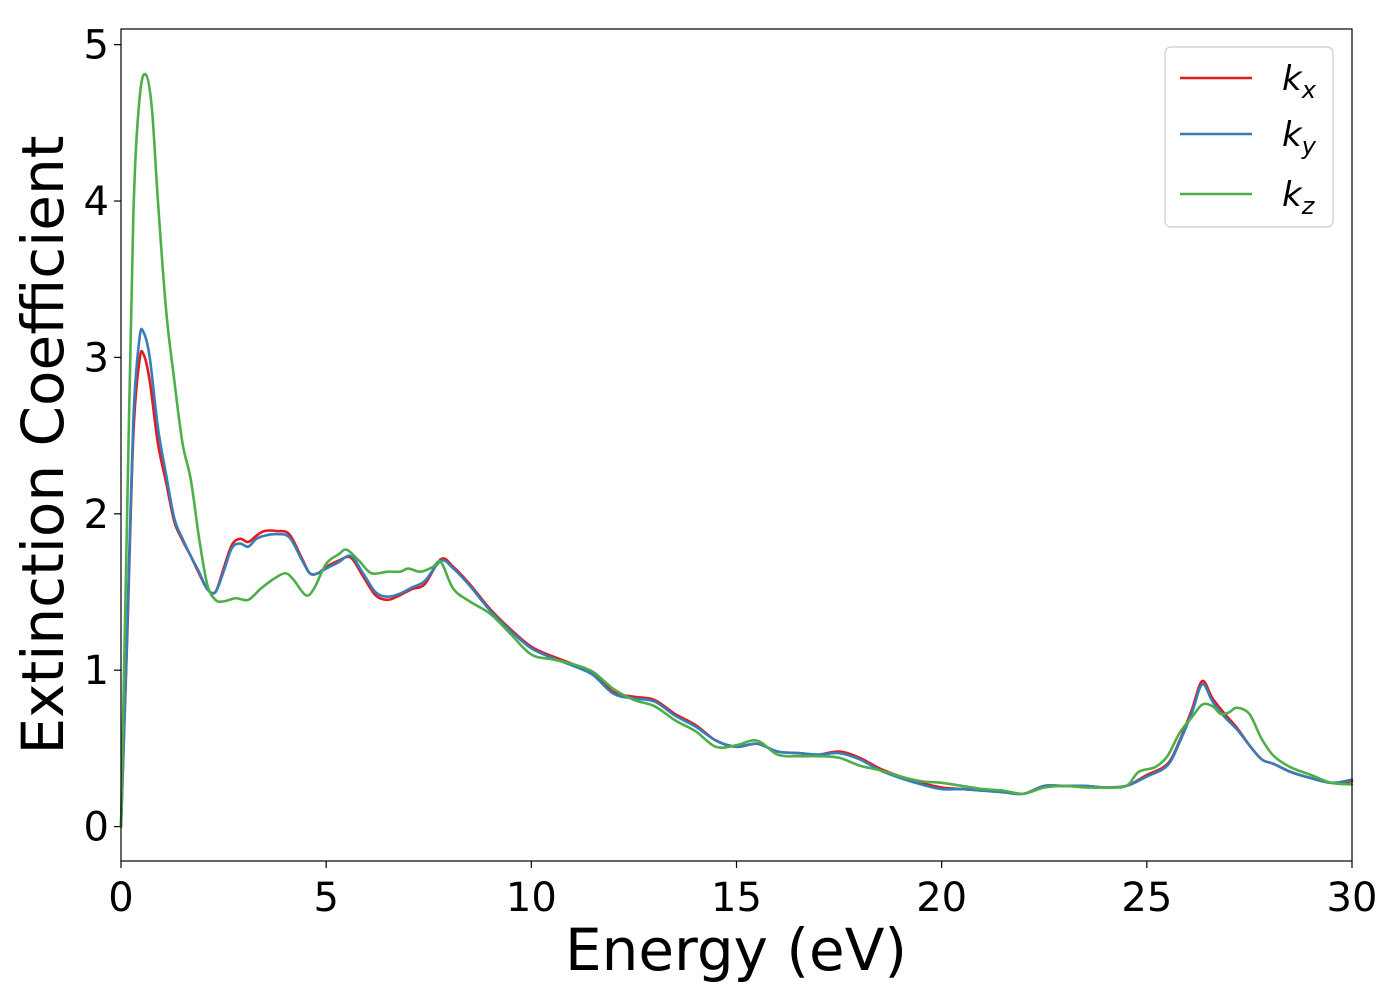 The width and height of the screenshot is (1400, 1000). What do you see at coordinates (1309, 90) in the screenshot?
I see `legend-label-subscript: x` at bounding box center [1309, 90].